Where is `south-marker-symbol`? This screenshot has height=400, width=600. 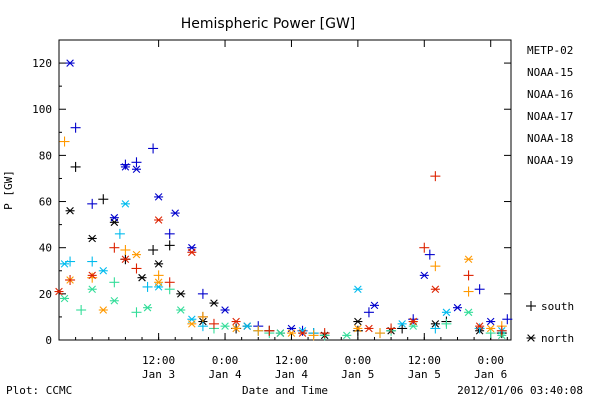 south-marker-symbol is located at coordinates (531, 306).